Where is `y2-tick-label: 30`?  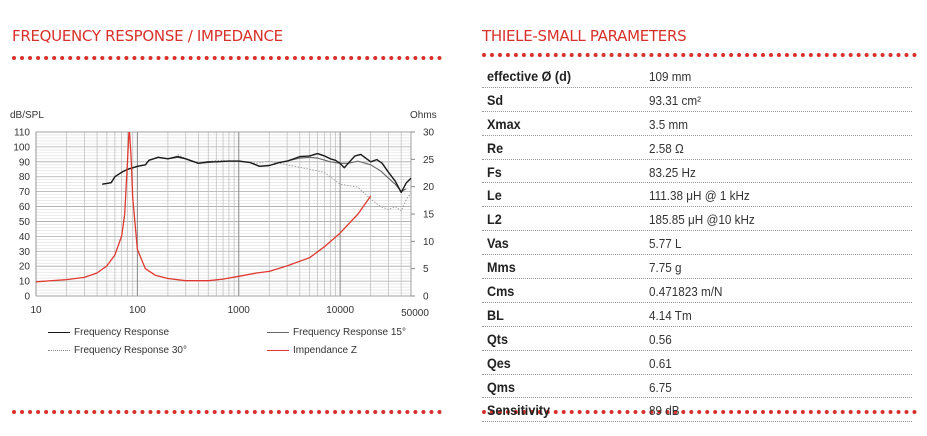 y2-tick-label: 30 is located at coordinates (429, 133).